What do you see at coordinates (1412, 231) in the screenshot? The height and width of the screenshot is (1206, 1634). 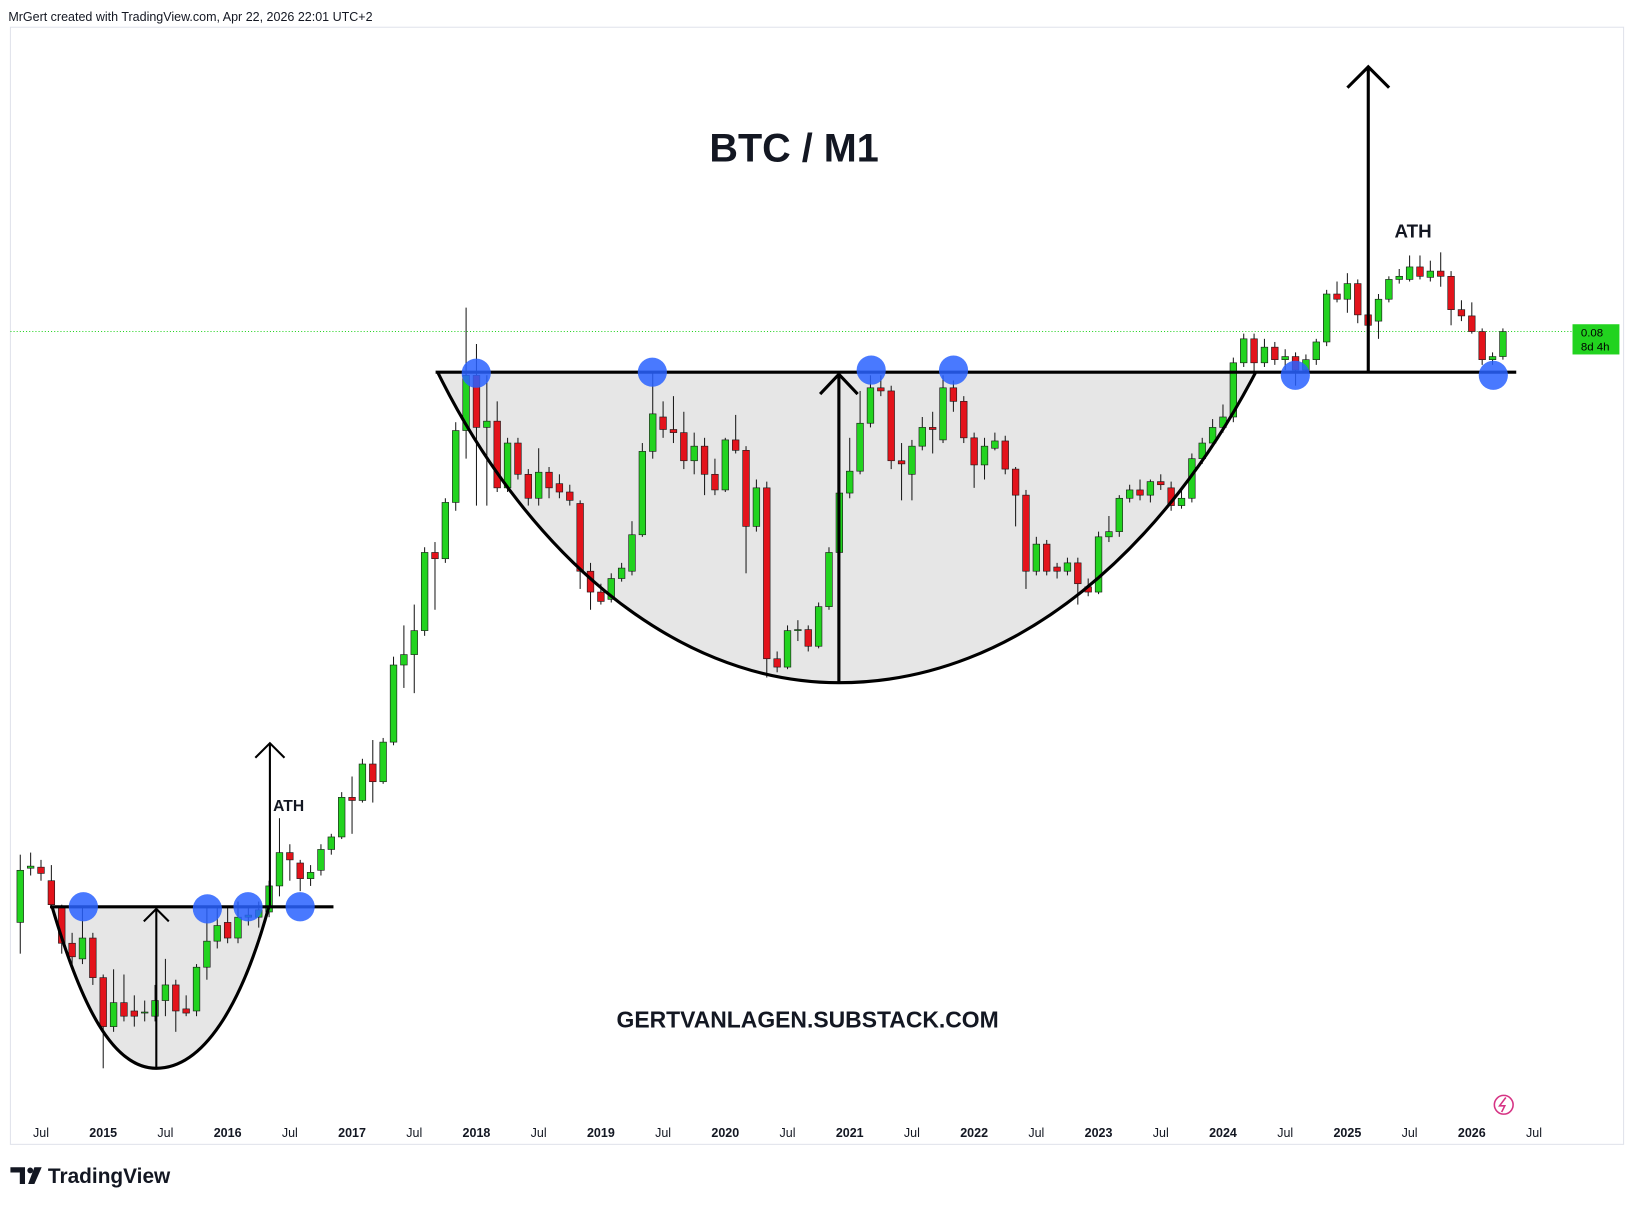 I see `annotation: ATH` at bounding box center [1412, 231].